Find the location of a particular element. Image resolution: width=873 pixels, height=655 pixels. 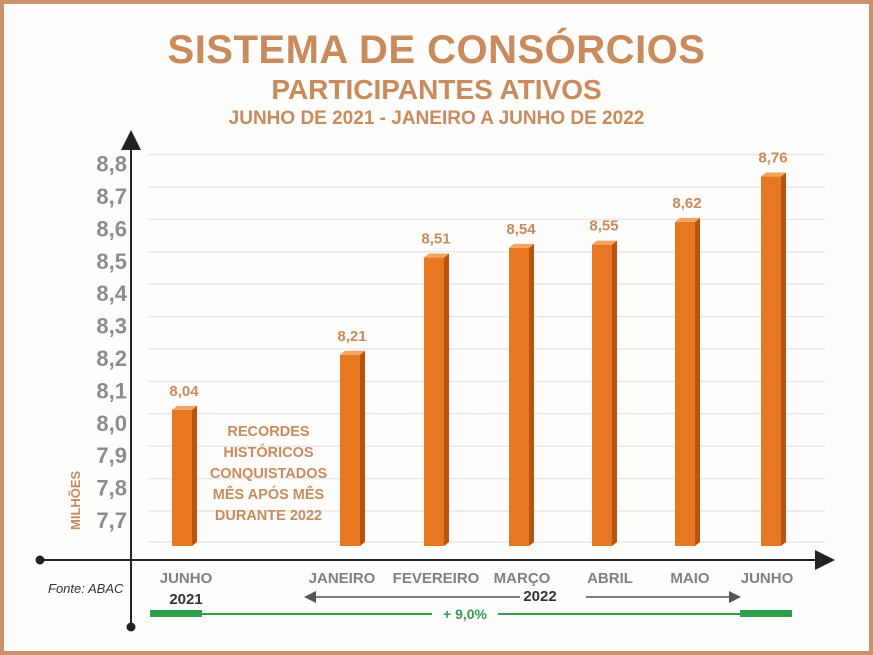

category-label: MAIO is located at coordinates (689, 578).